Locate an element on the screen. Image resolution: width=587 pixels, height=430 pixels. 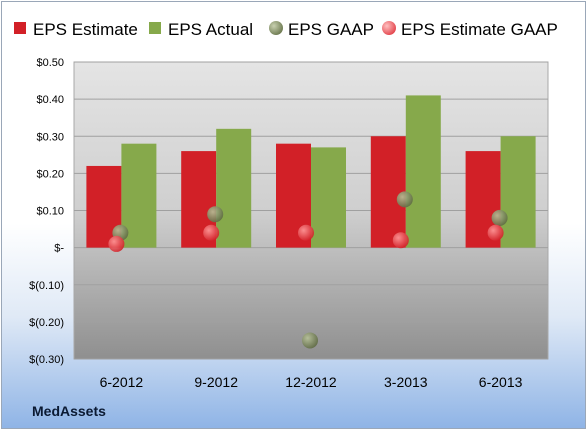
x-axis: 6-2012 9-2012 12-2012 3-2013 6-2013 is located at coordinates (311, 382).